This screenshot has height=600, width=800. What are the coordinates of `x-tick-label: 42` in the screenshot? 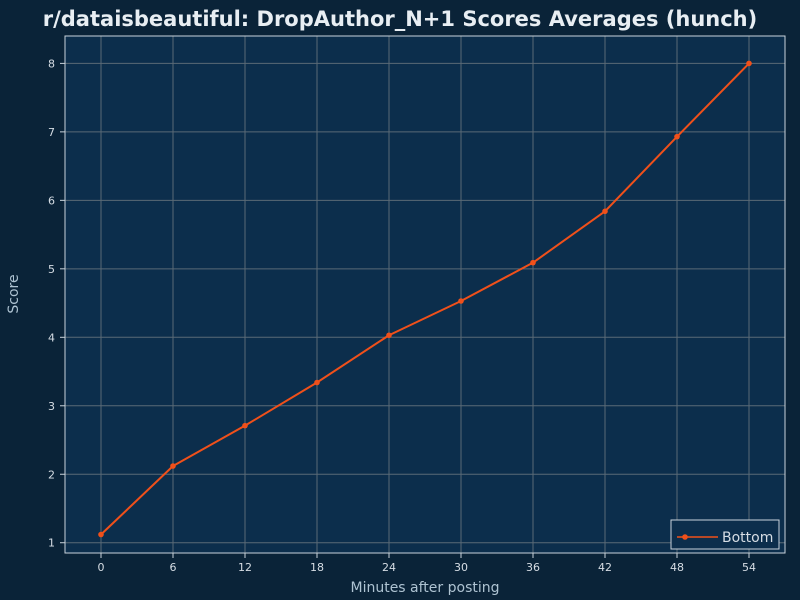 It's located at (605, 567).